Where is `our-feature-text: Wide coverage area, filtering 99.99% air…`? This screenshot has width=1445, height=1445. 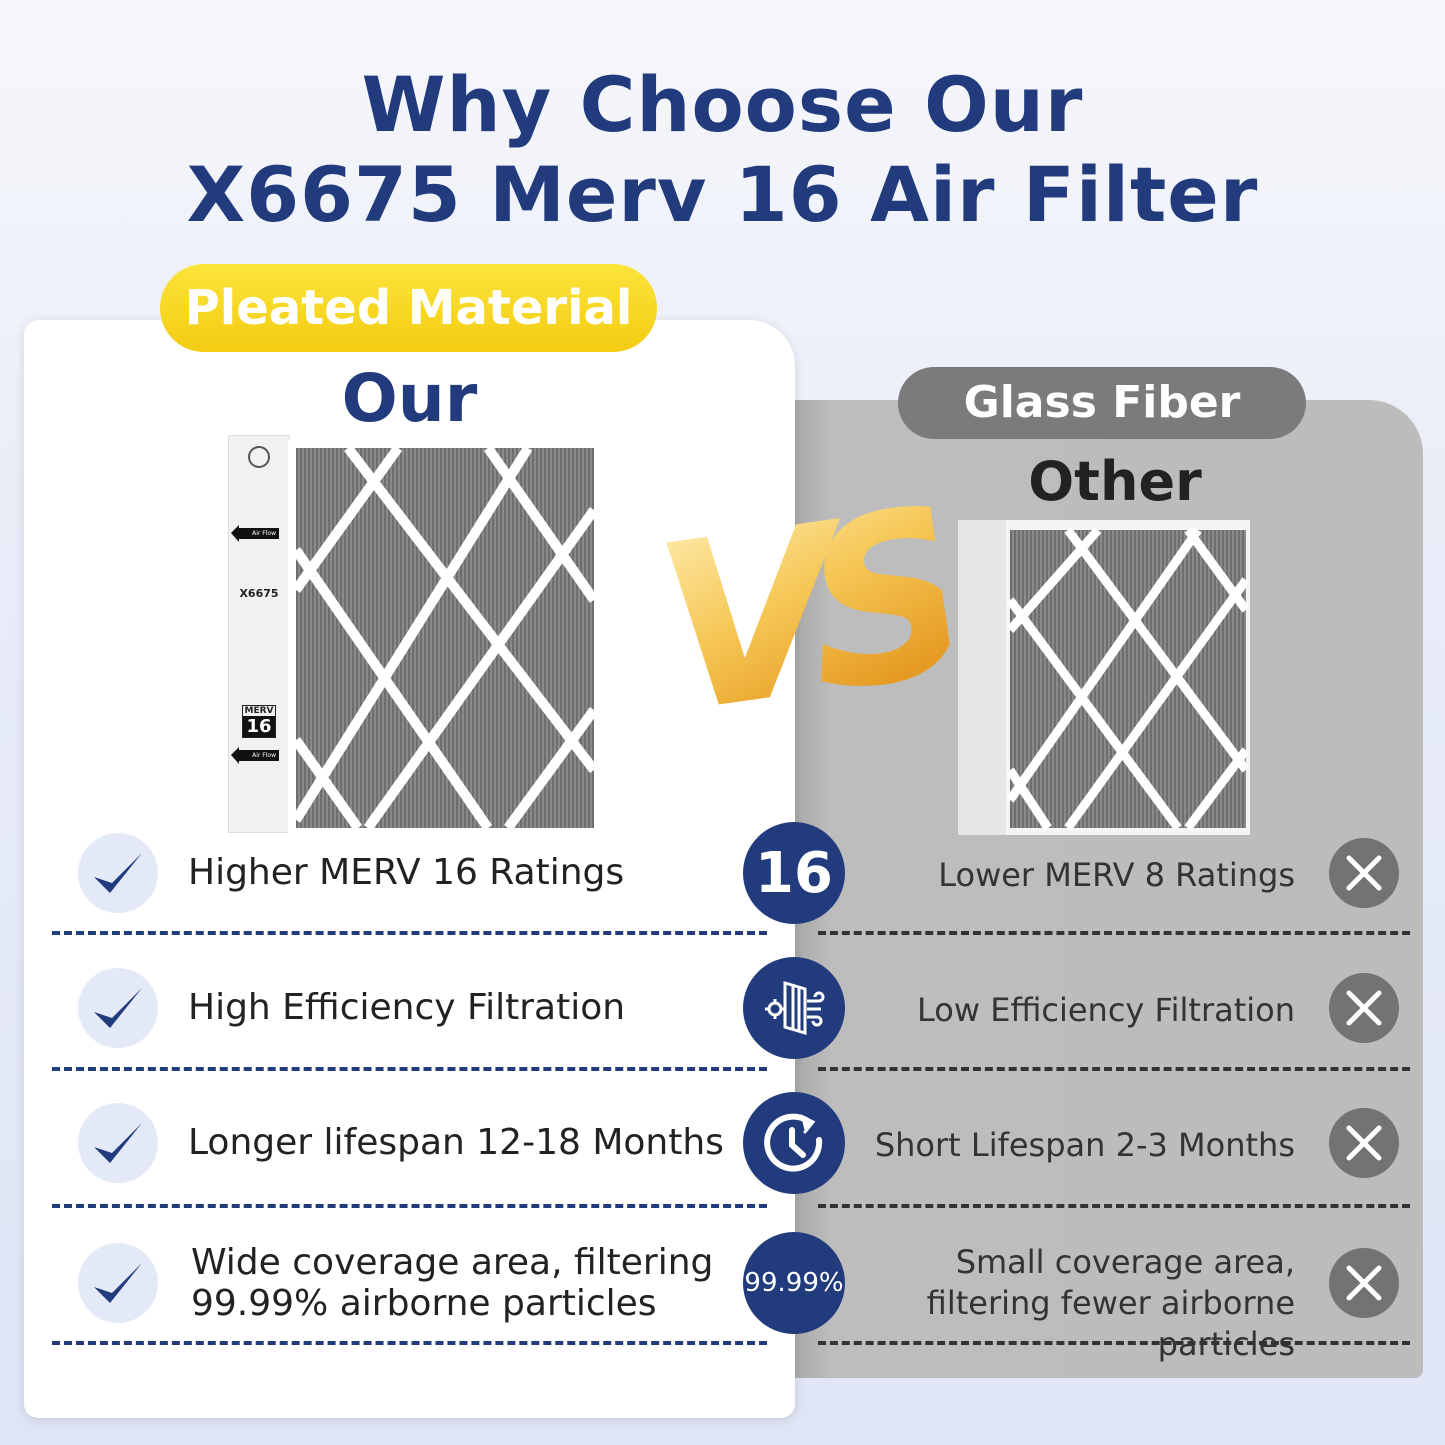
our-feature-text: Wide coverage area, filtering 99.99% air… is located at coordinates (452, 1283).